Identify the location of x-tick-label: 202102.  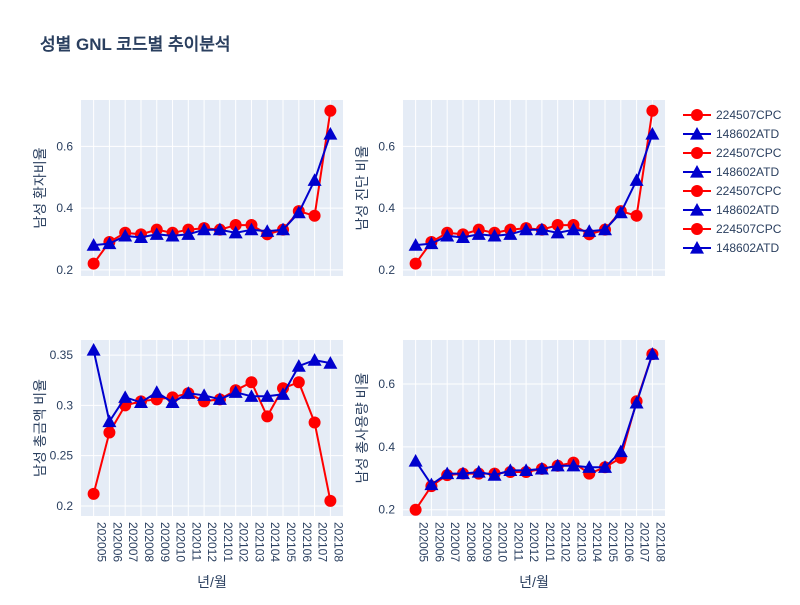
(244, 542).